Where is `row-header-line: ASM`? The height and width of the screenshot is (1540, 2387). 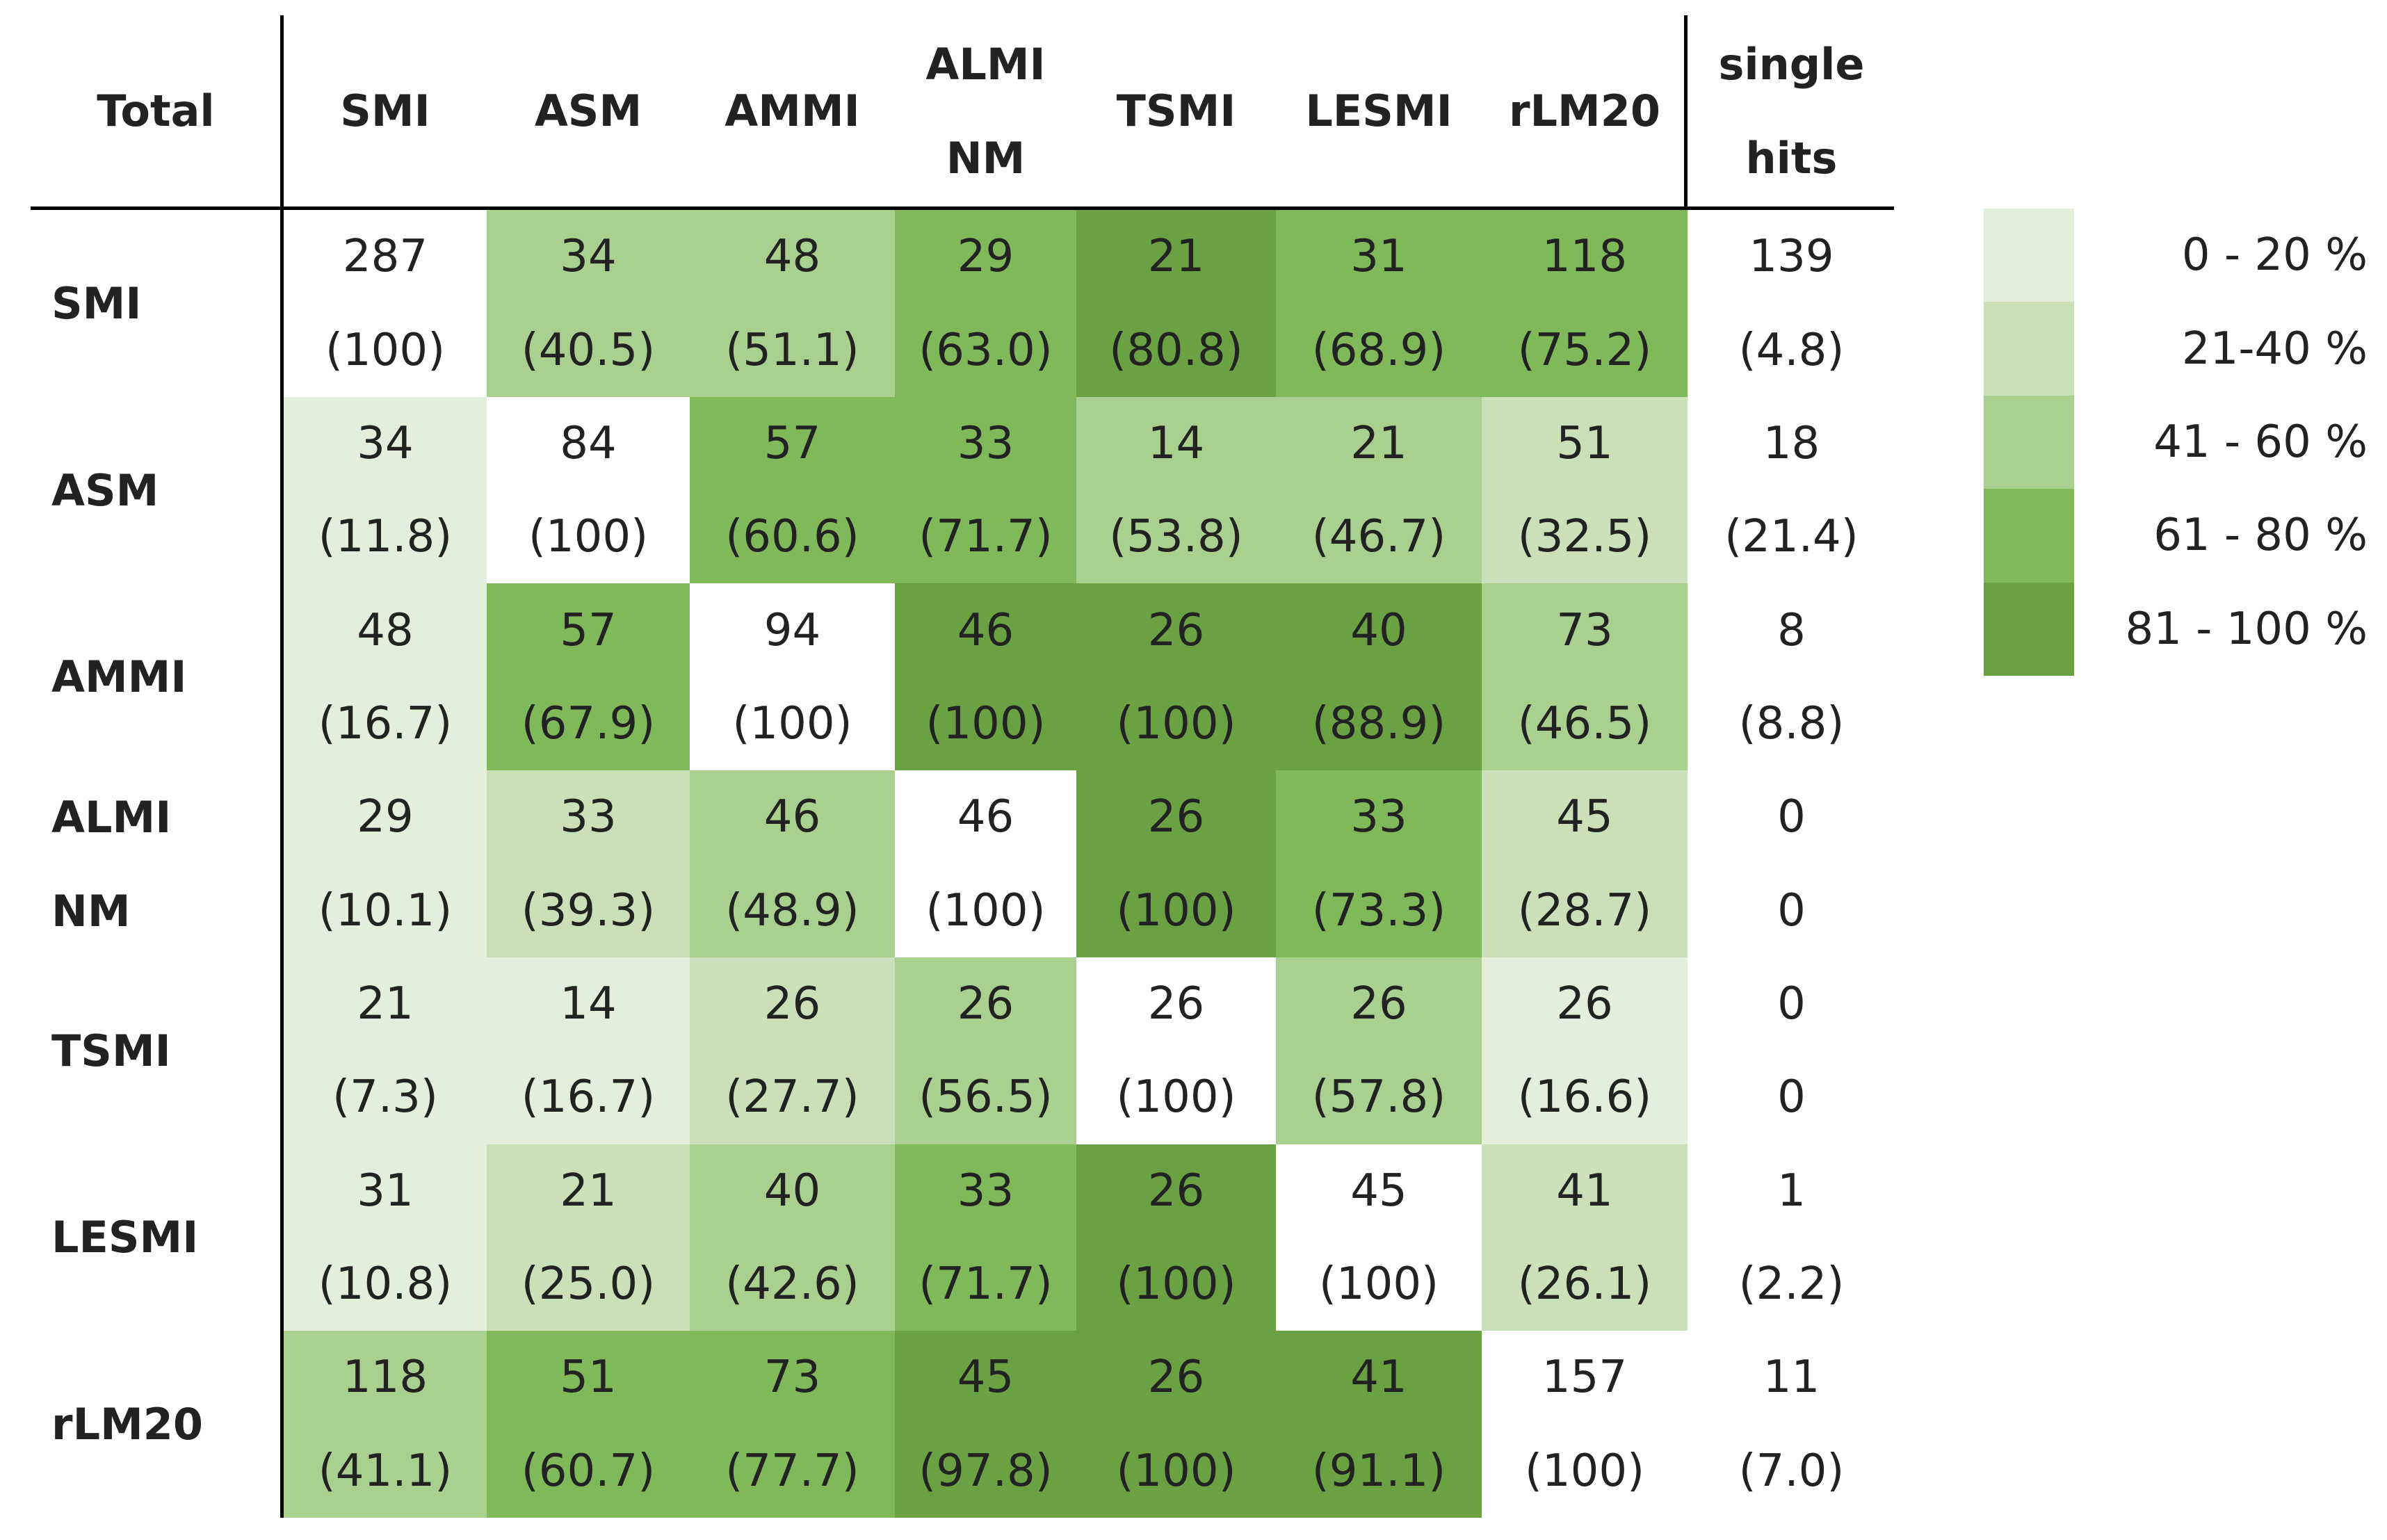 row-header-line: ASM is located at coordinates (105, 490).